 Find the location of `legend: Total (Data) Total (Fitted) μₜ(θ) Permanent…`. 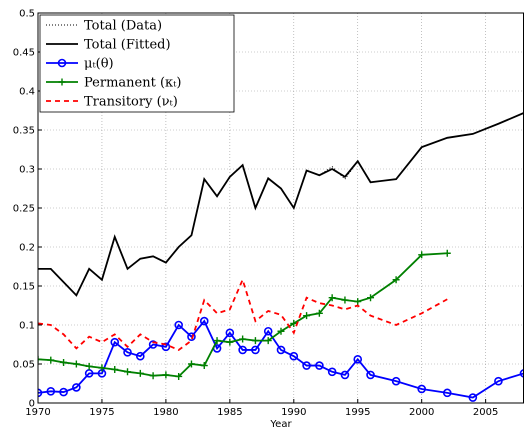

legend: Total (Data) Total (Fitted) μₜ(θ) Permanent… is located at coordinates (137, 63).